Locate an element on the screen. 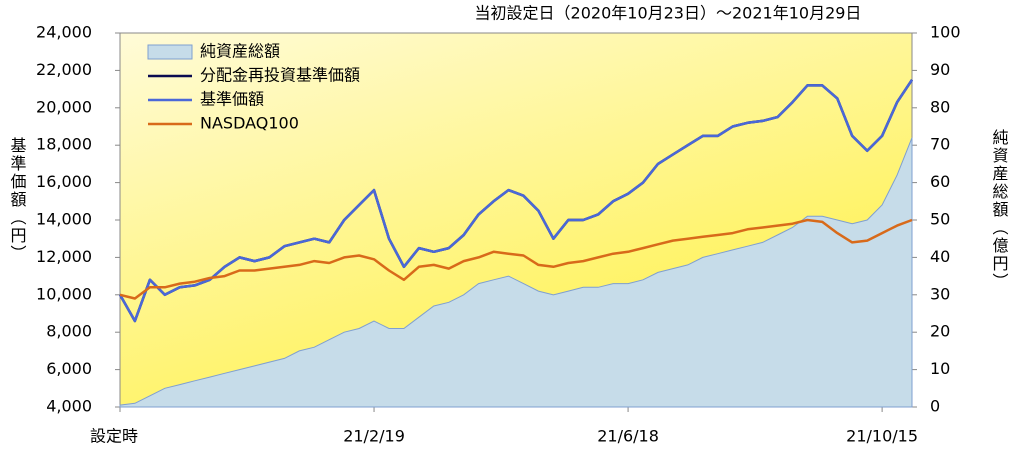 This screenshot has width=1024, height=461. x-tick-label: 21/6/18 is located at coordinates (628, 436).